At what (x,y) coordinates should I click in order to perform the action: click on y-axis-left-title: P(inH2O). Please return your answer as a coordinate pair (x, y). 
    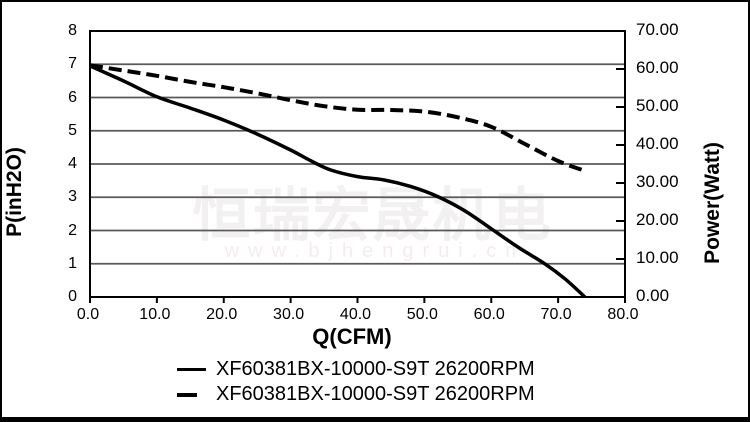
    Looking at the image, I should click on (14, 192).